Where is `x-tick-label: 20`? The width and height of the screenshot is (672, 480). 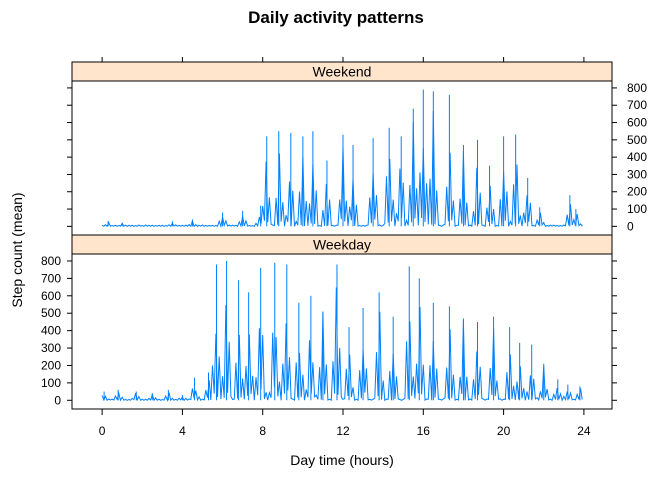 x-tick-label: 20 is located at coordinates (504, 431).